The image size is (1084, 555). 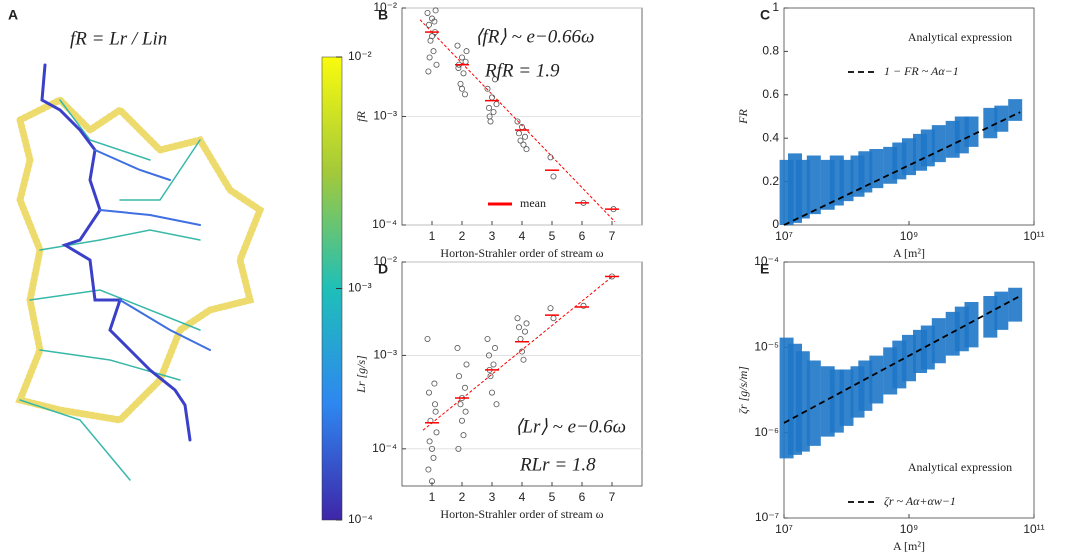 I want to click on y-tick-label: 0.4, so click(x=770, y=137).